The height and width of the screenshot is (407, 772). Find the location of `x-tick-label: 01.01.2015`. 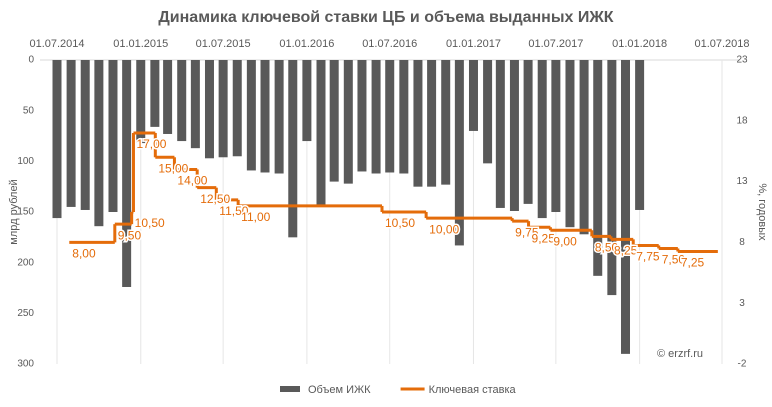

x-tick-label: 01.01.2015 is located at coordinates (140, 44).